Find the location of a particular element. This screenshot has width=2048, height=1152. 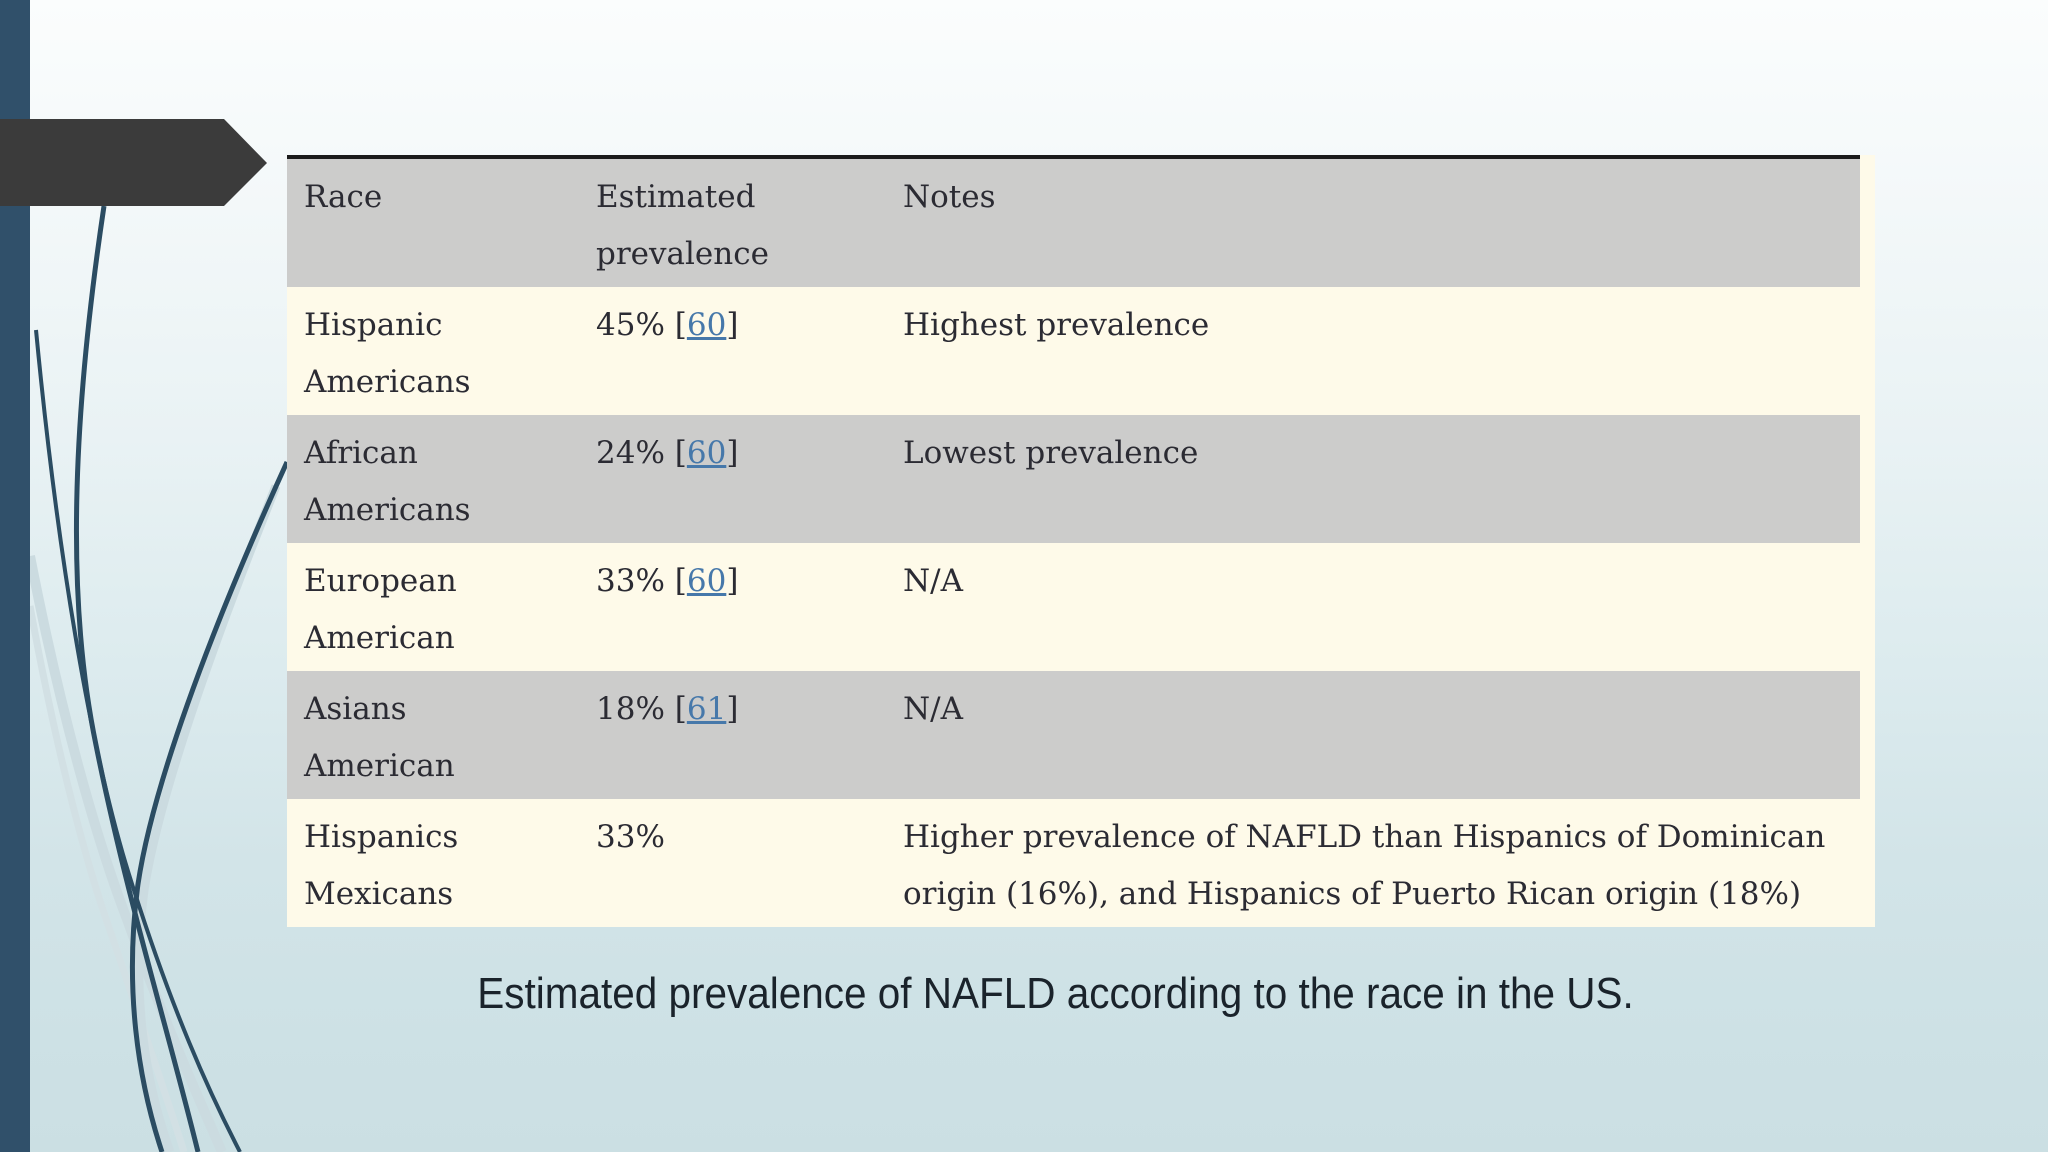

race-cell: Hispanic Americans is located at coordinates (387, 353).